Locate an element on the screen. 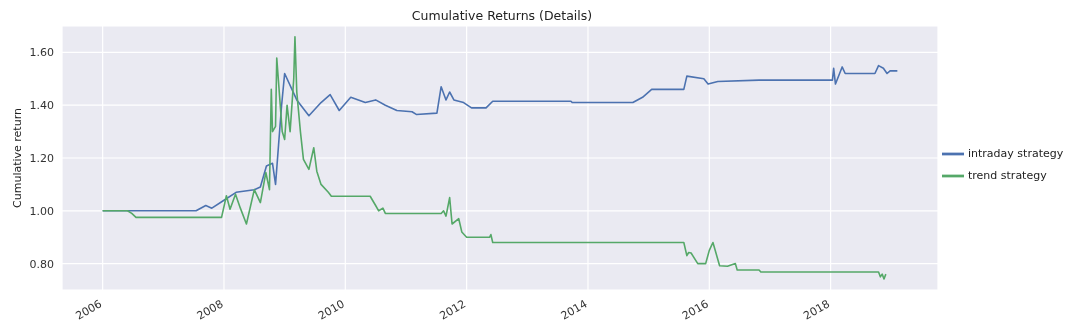 Image resolution: width=1077 pixels, height=325 pixels. legend-label: intraday strategy is located at coordinates (1016, 153).